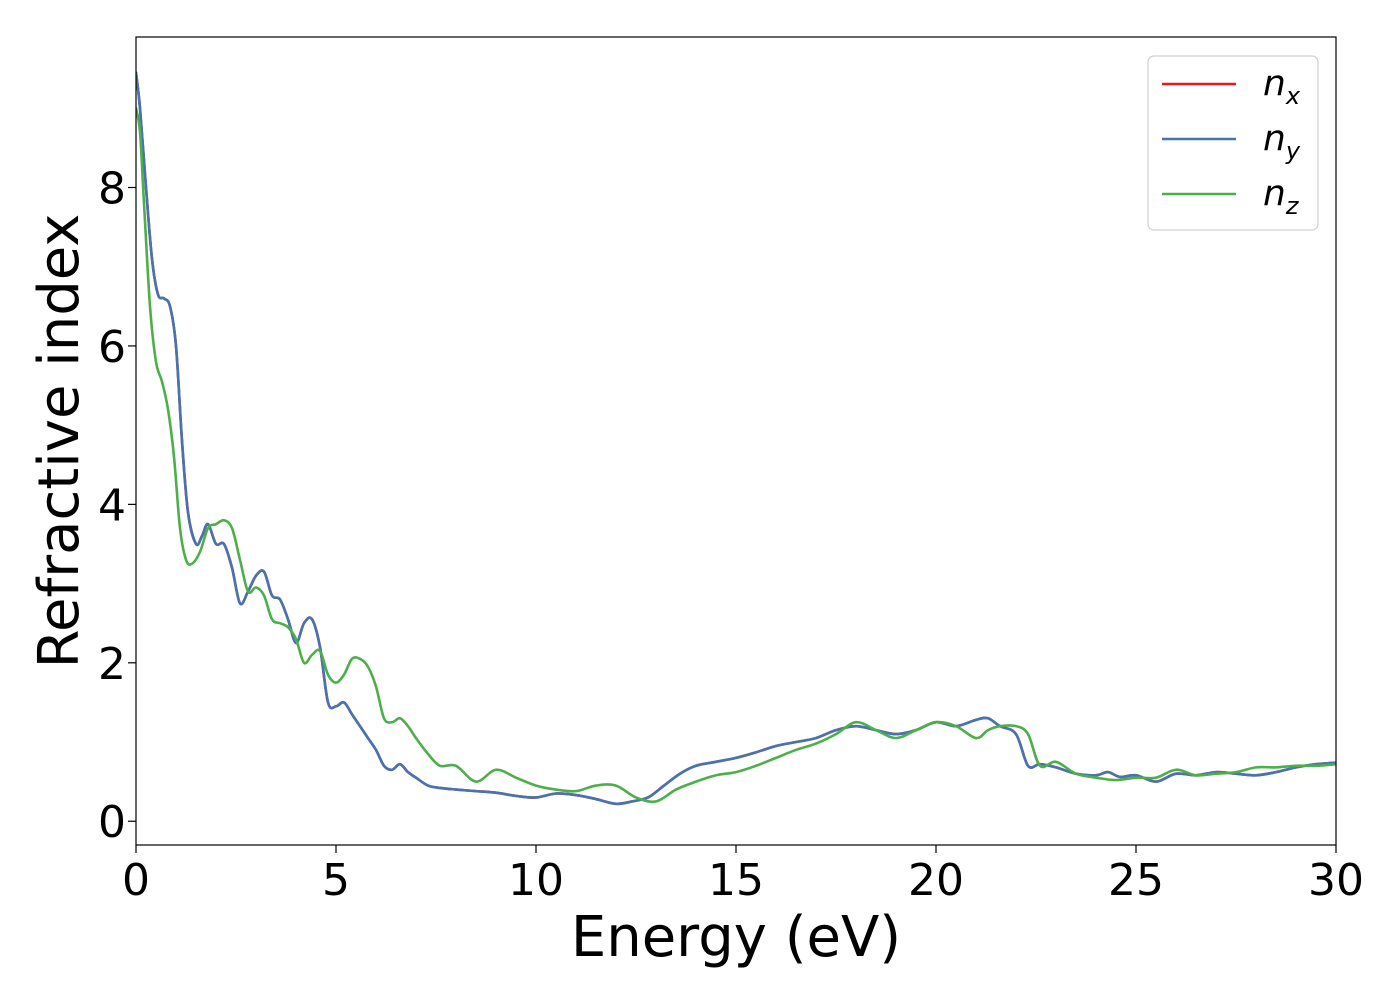 The width and height of the screenshot is (1400, 1000). I want to click on x-axis-title: Energy (eV), so click(736, 937).